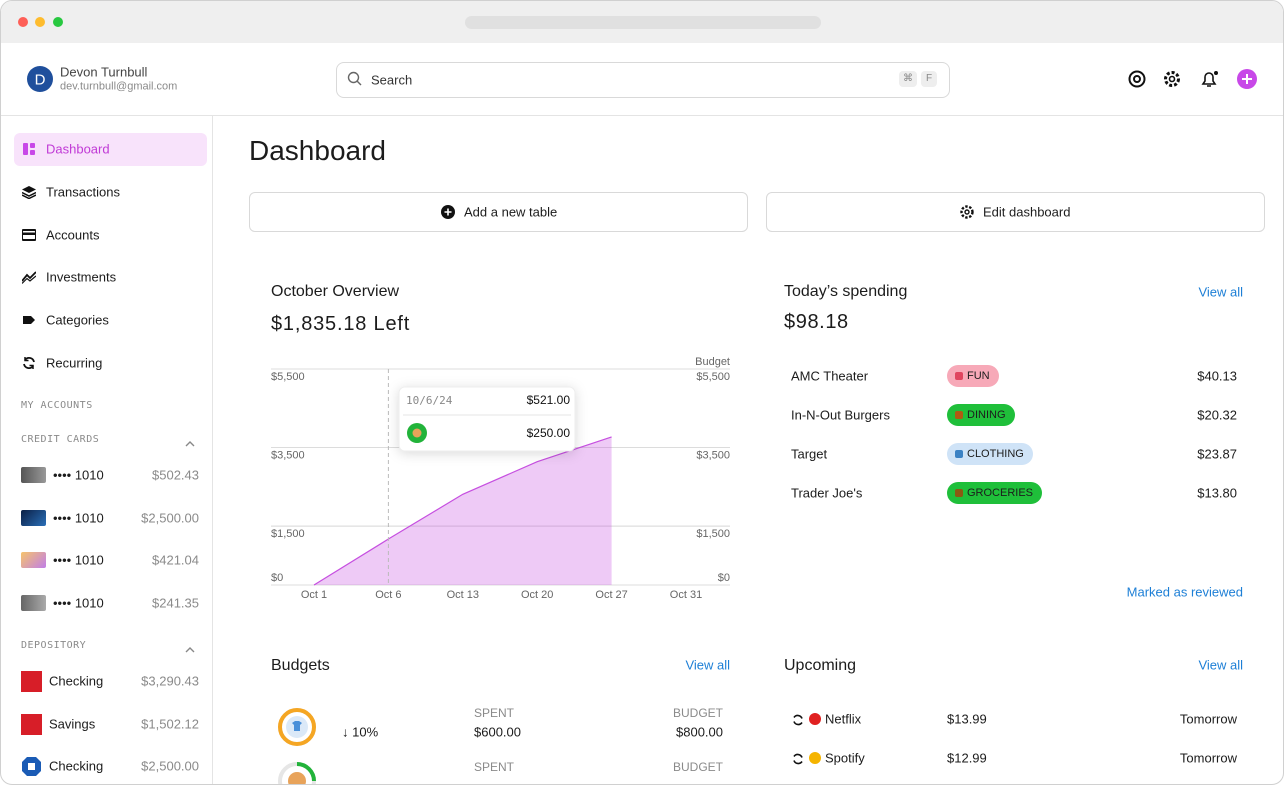 The width and height of the screenshot is (1284, 785). I want to click on budget-rings, so click(297, 746).